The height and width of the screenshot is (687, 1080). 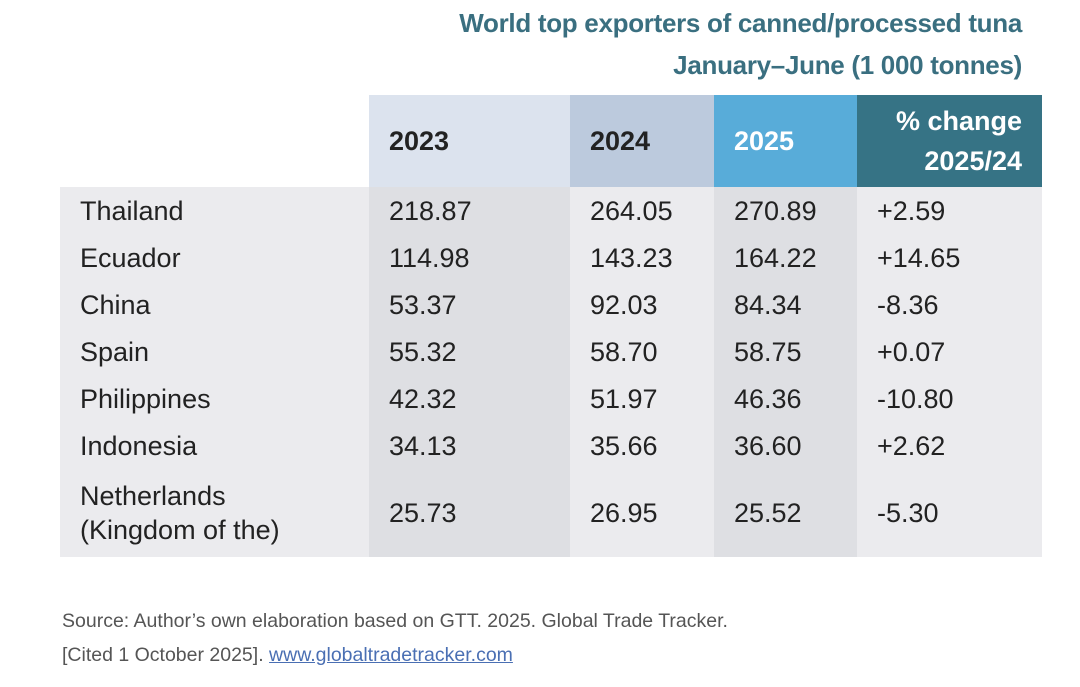 What do you see at coordinates (180, 530) in the screenshot?
I see `cell-country-line2: (Kingdom of the)` at bounding box center [180, 530].